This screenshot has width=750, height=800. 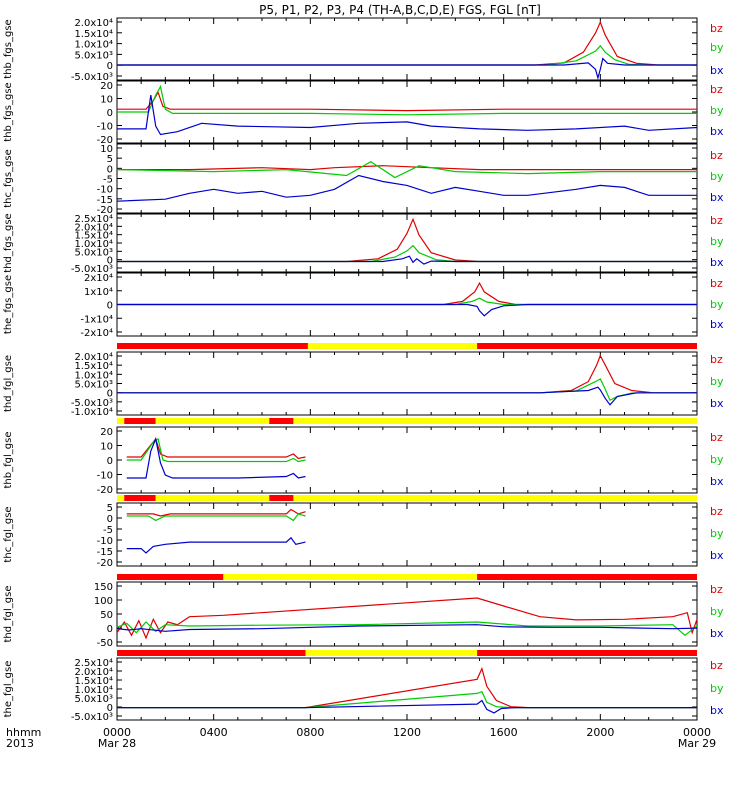 I want to click on end-date-label: Mar 29, so click(x=697, y=743).